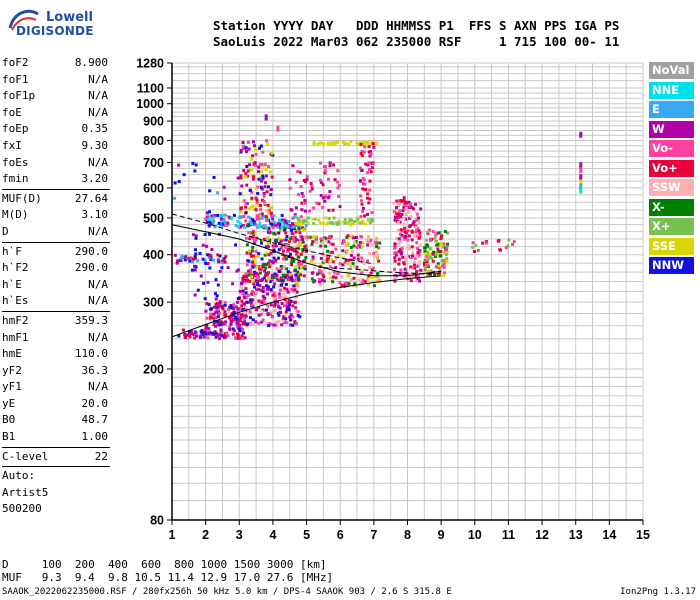 The height and width of the screenshot is (600, 700). Describe the element at coordinates (9, 403) in the screenshot. I see `parameter-name: yE` at that location.